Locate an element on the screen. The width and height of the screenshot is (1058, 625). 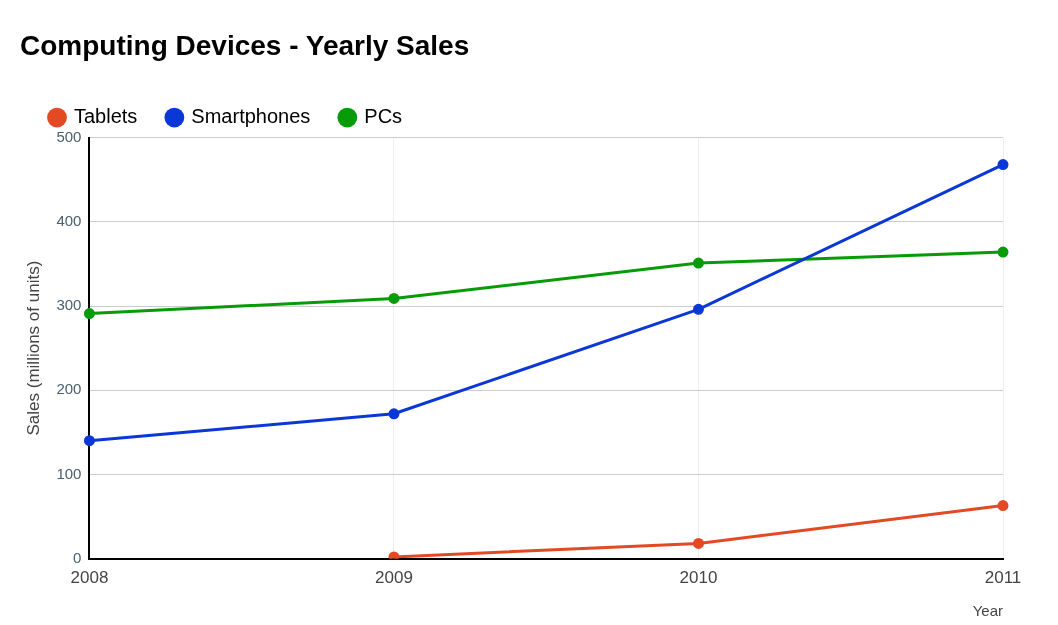
y-tick-label: 500 is located at coordinates (69, 136).